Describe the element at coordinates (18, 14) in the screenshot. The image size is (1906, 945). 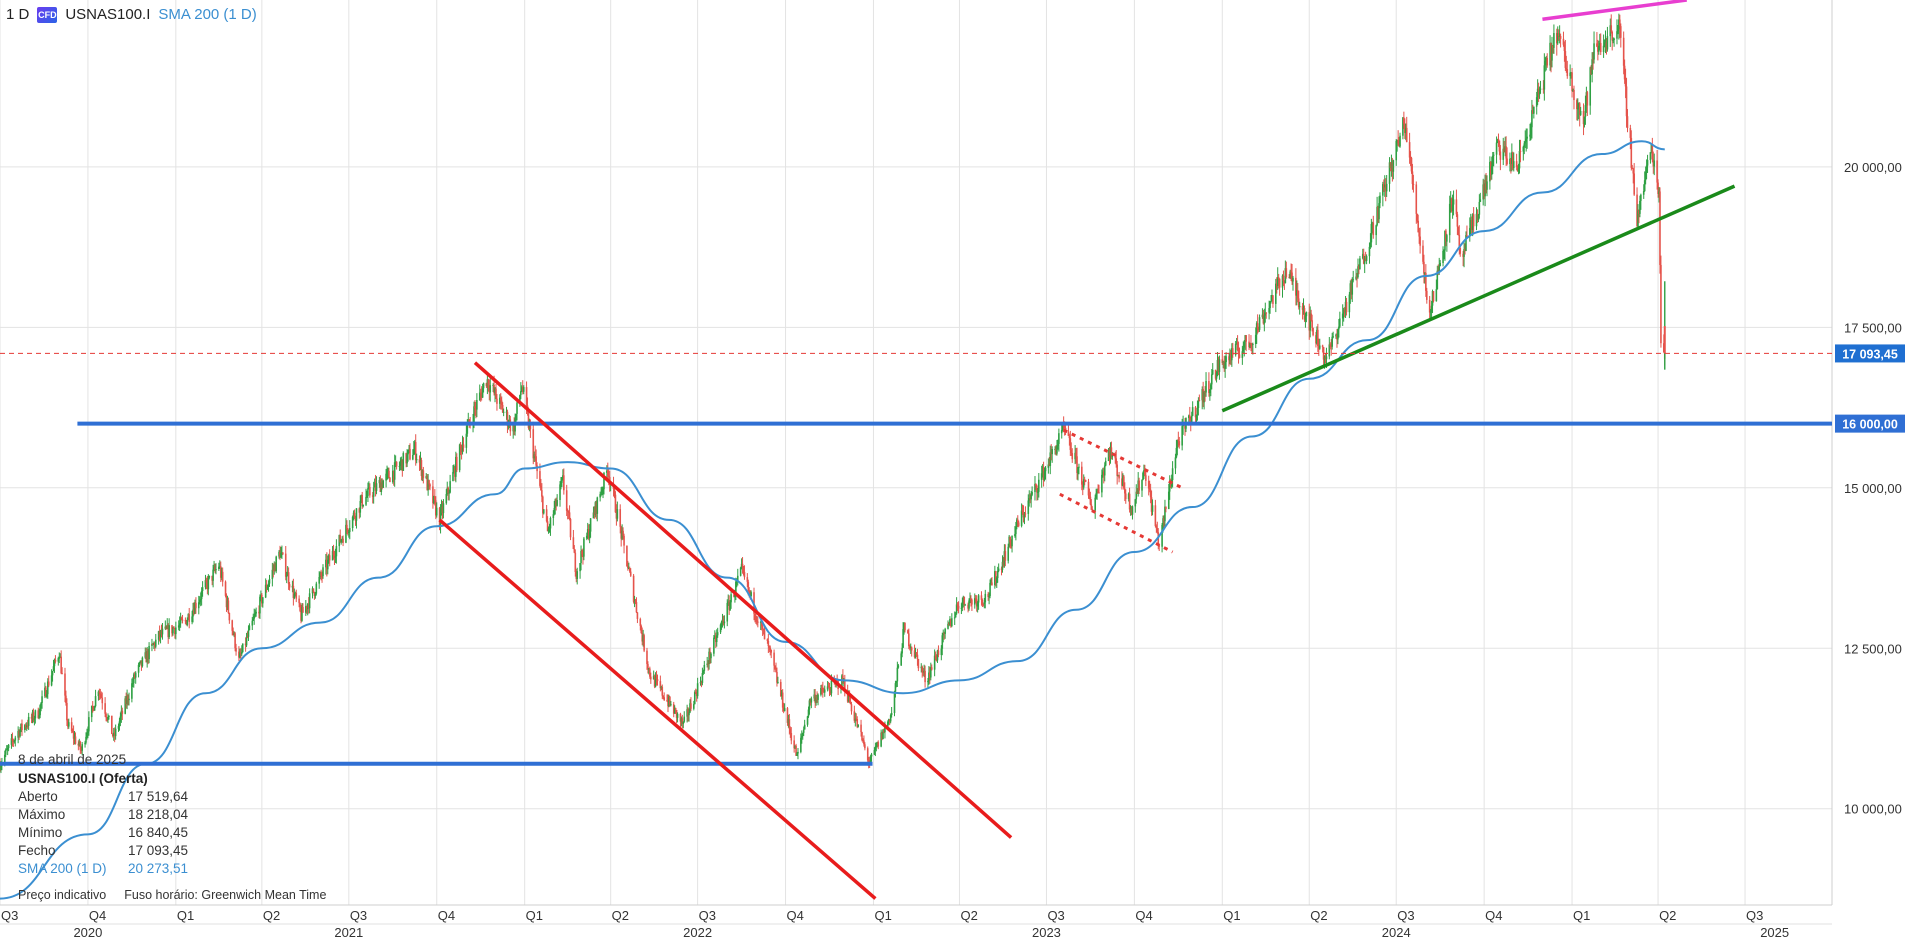
I see `timeframe-label: 1 D` at that location.